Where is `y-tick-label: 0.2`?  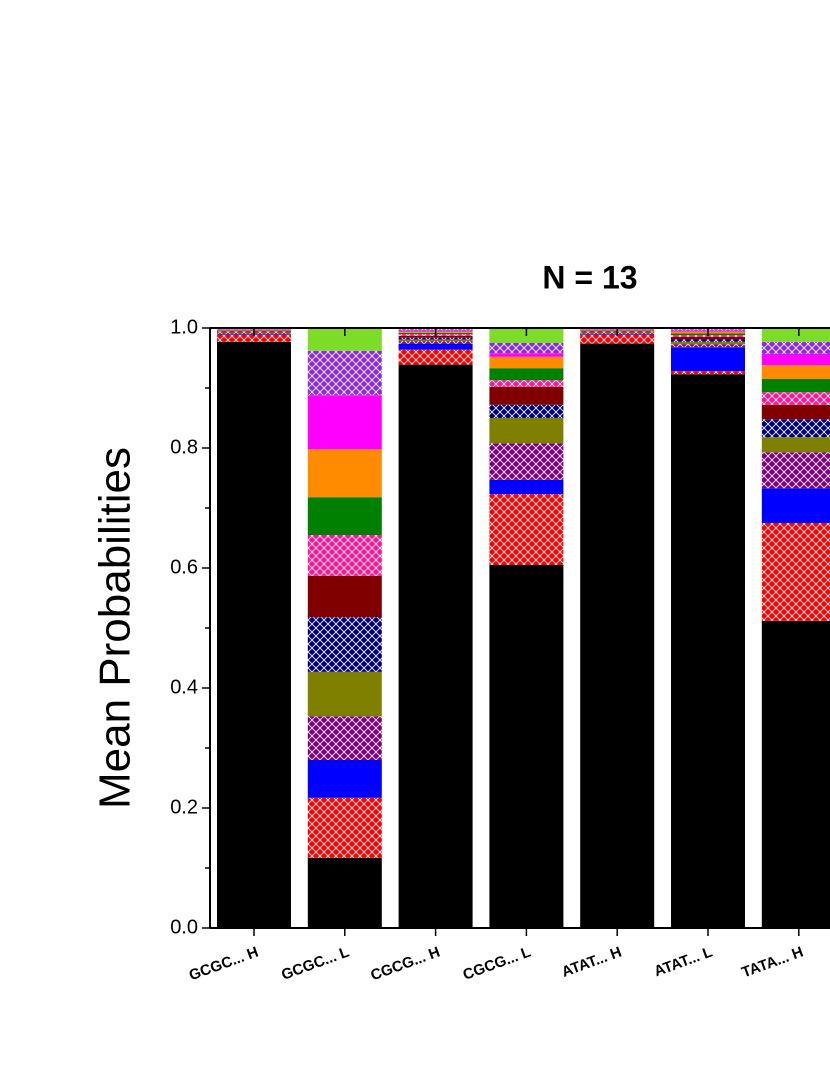 y-tick-label: 0.2 is located at coordinates (184, 807).